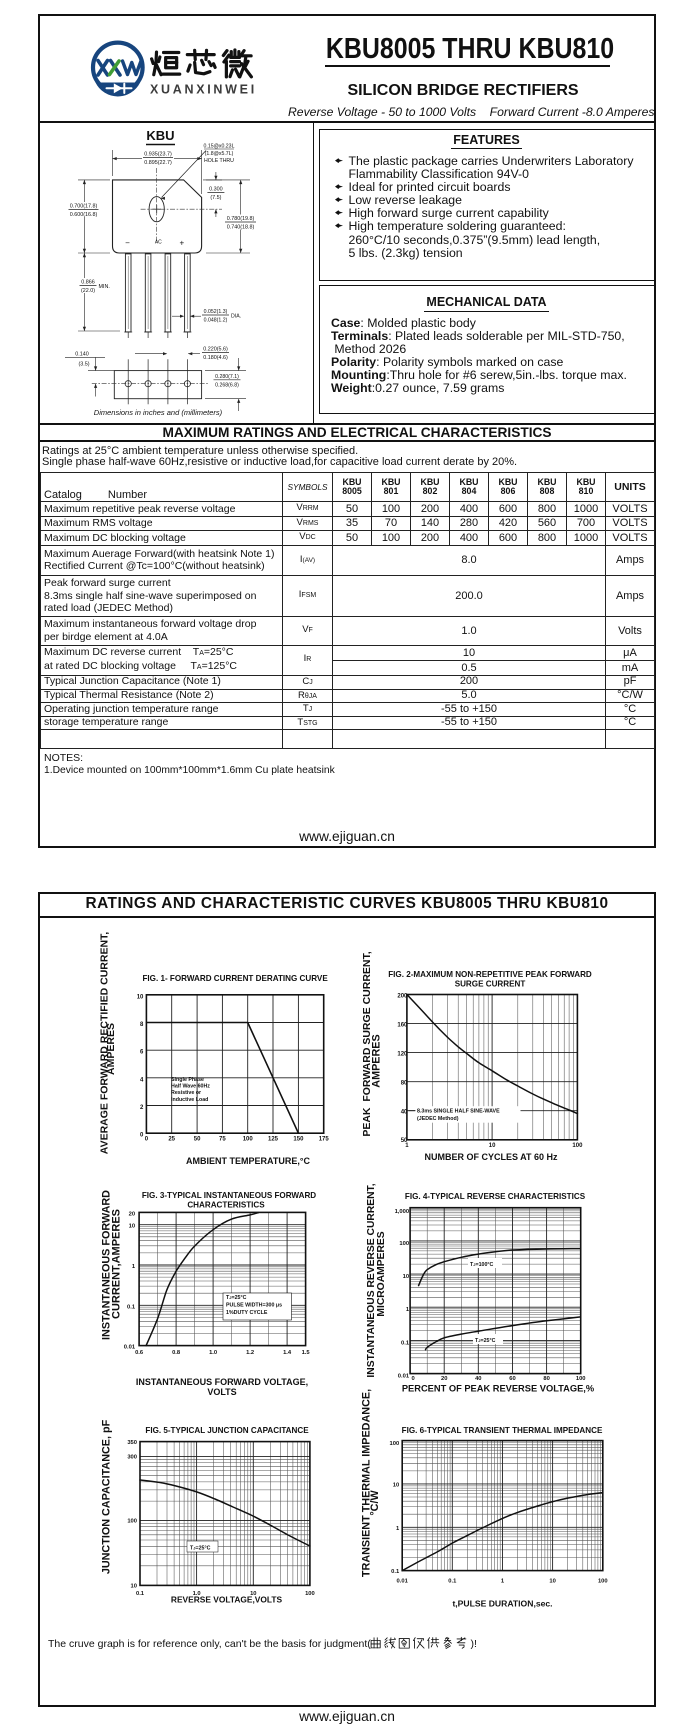 The width and height of the screenshot is (694, 1736). I want to click on svg-text:FIG. 4-TYPICAL REVERSE CHARACT: FIG. 4-TYPICAL REVERSE CHARACTERISTICS, so click(495, 1196).